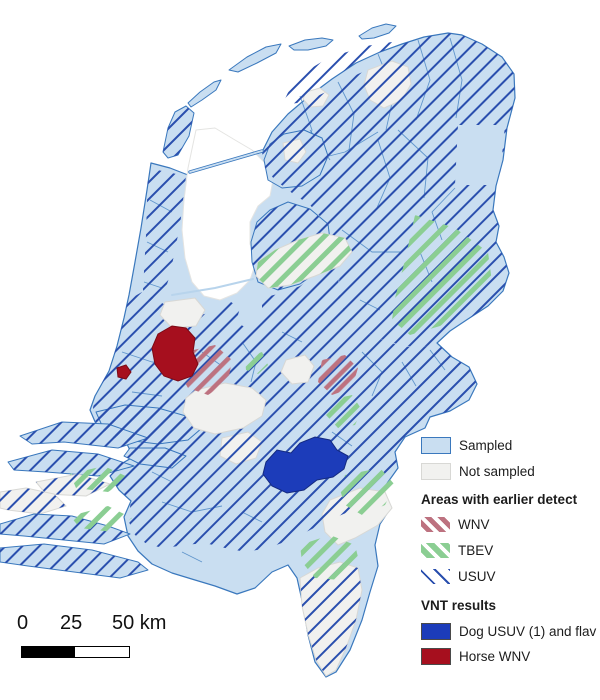  What do you see at coordinates (435, 524) in the screenshot?
I see `wnv-hatch-swatch` at bounding box center [435, 524].